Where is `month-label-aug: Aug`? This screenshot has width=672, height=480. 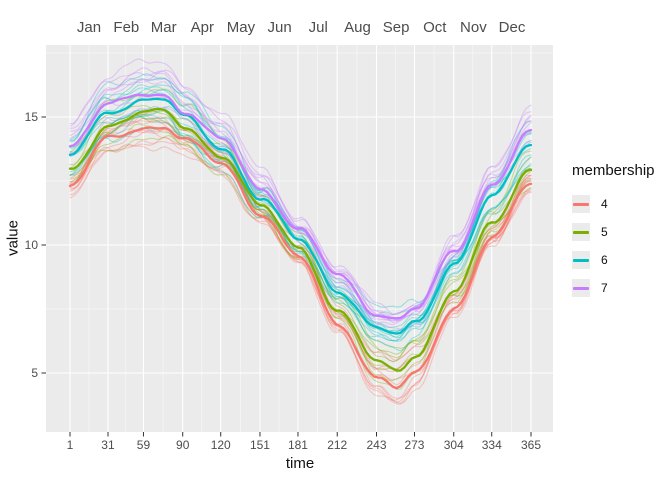 month-label-aug: Aug is located at coordinates (357, 27).